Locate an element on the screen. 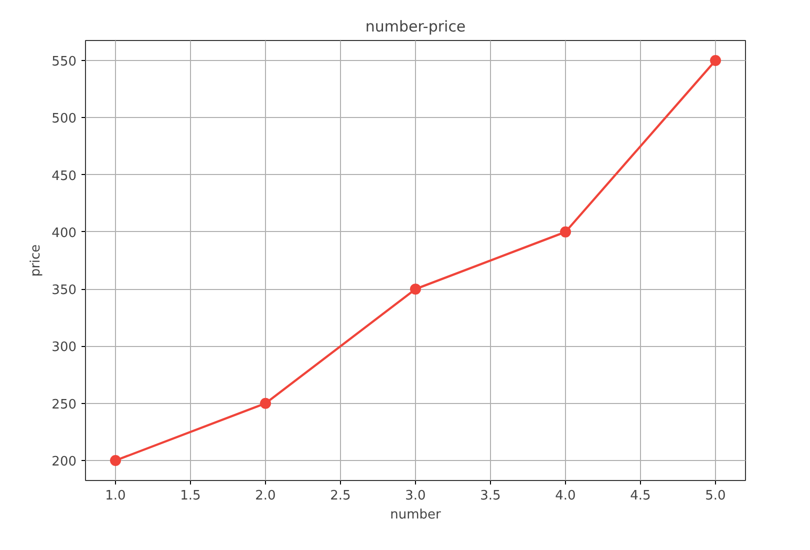 The height and width of the screenshot is (550, 810). x-tick-label: 2.5 is located at coordinates (340, 496).